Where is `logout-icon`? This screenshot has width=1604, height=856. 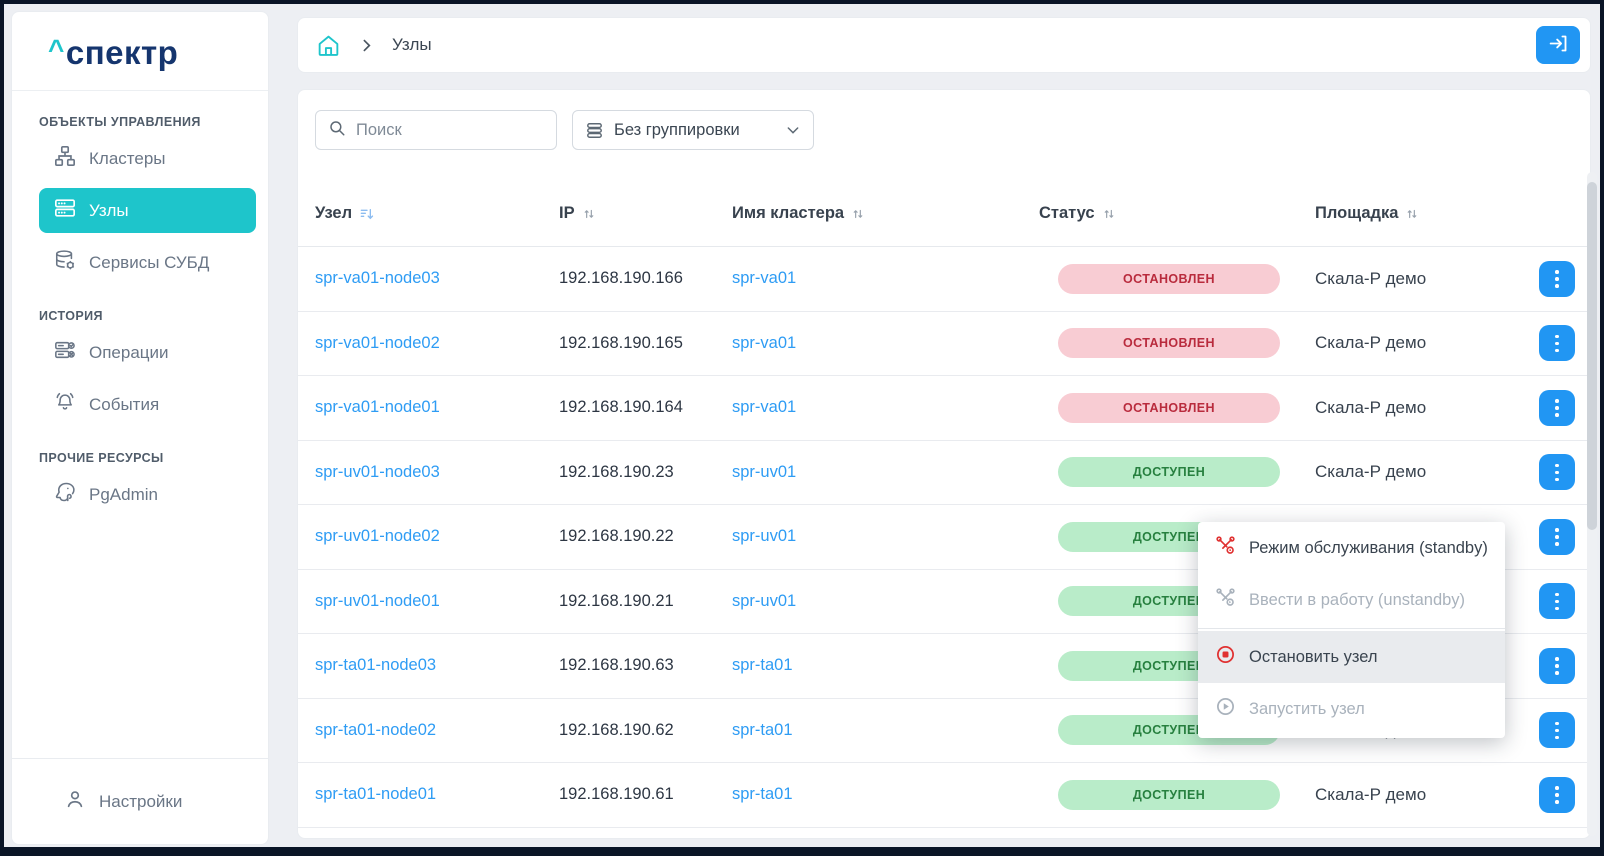
logout-icon is located at coordinates (1558, 45).